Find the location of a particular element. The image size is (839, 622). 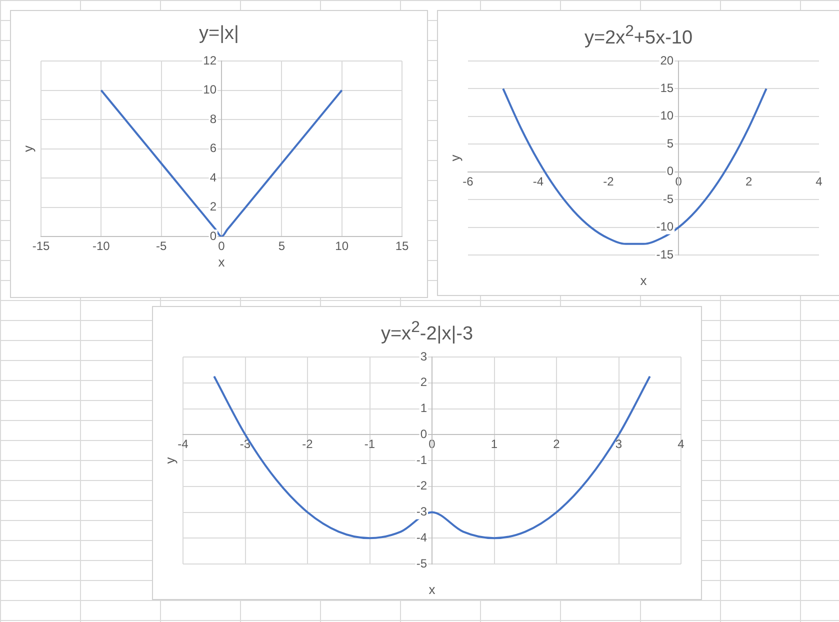

y-tick-label: 6 is located at coordinates (213, 148).